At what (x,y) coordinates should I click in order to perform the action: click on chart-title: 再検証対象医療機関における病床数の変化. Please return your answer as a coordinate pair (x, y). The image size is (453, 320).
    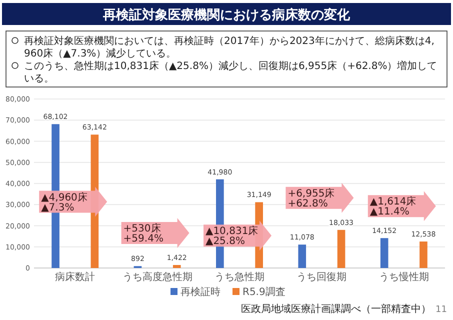
    Looking at the image, I should click on (226, 15).